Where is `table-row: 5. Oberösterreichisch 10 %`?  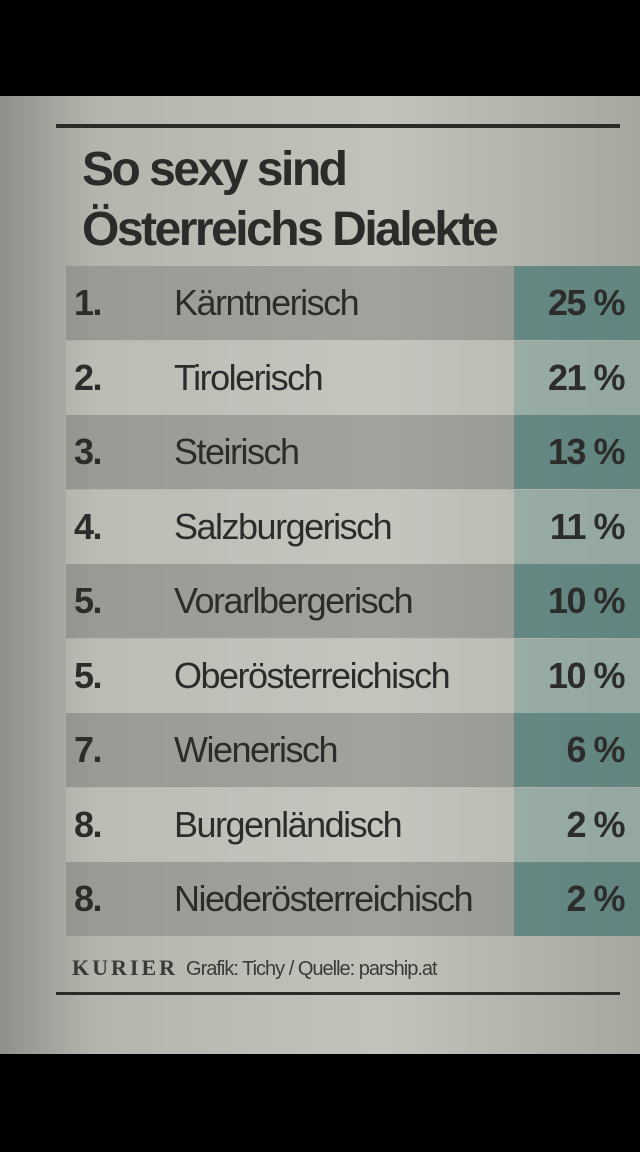 table-row: 5. Oberösterreichisch 10 % is located at coordinates (353, 675).